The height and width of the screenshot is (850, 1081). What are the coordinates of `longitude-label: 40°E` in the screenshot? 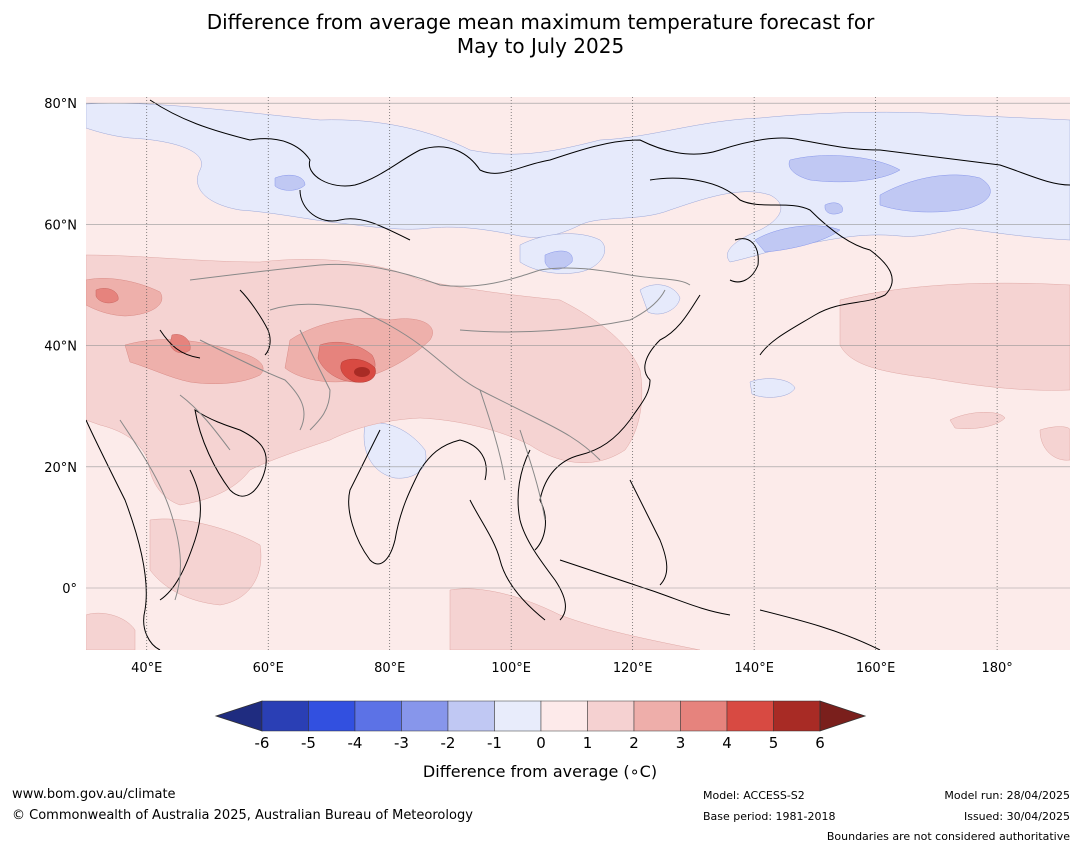 It's located at (146, 668).